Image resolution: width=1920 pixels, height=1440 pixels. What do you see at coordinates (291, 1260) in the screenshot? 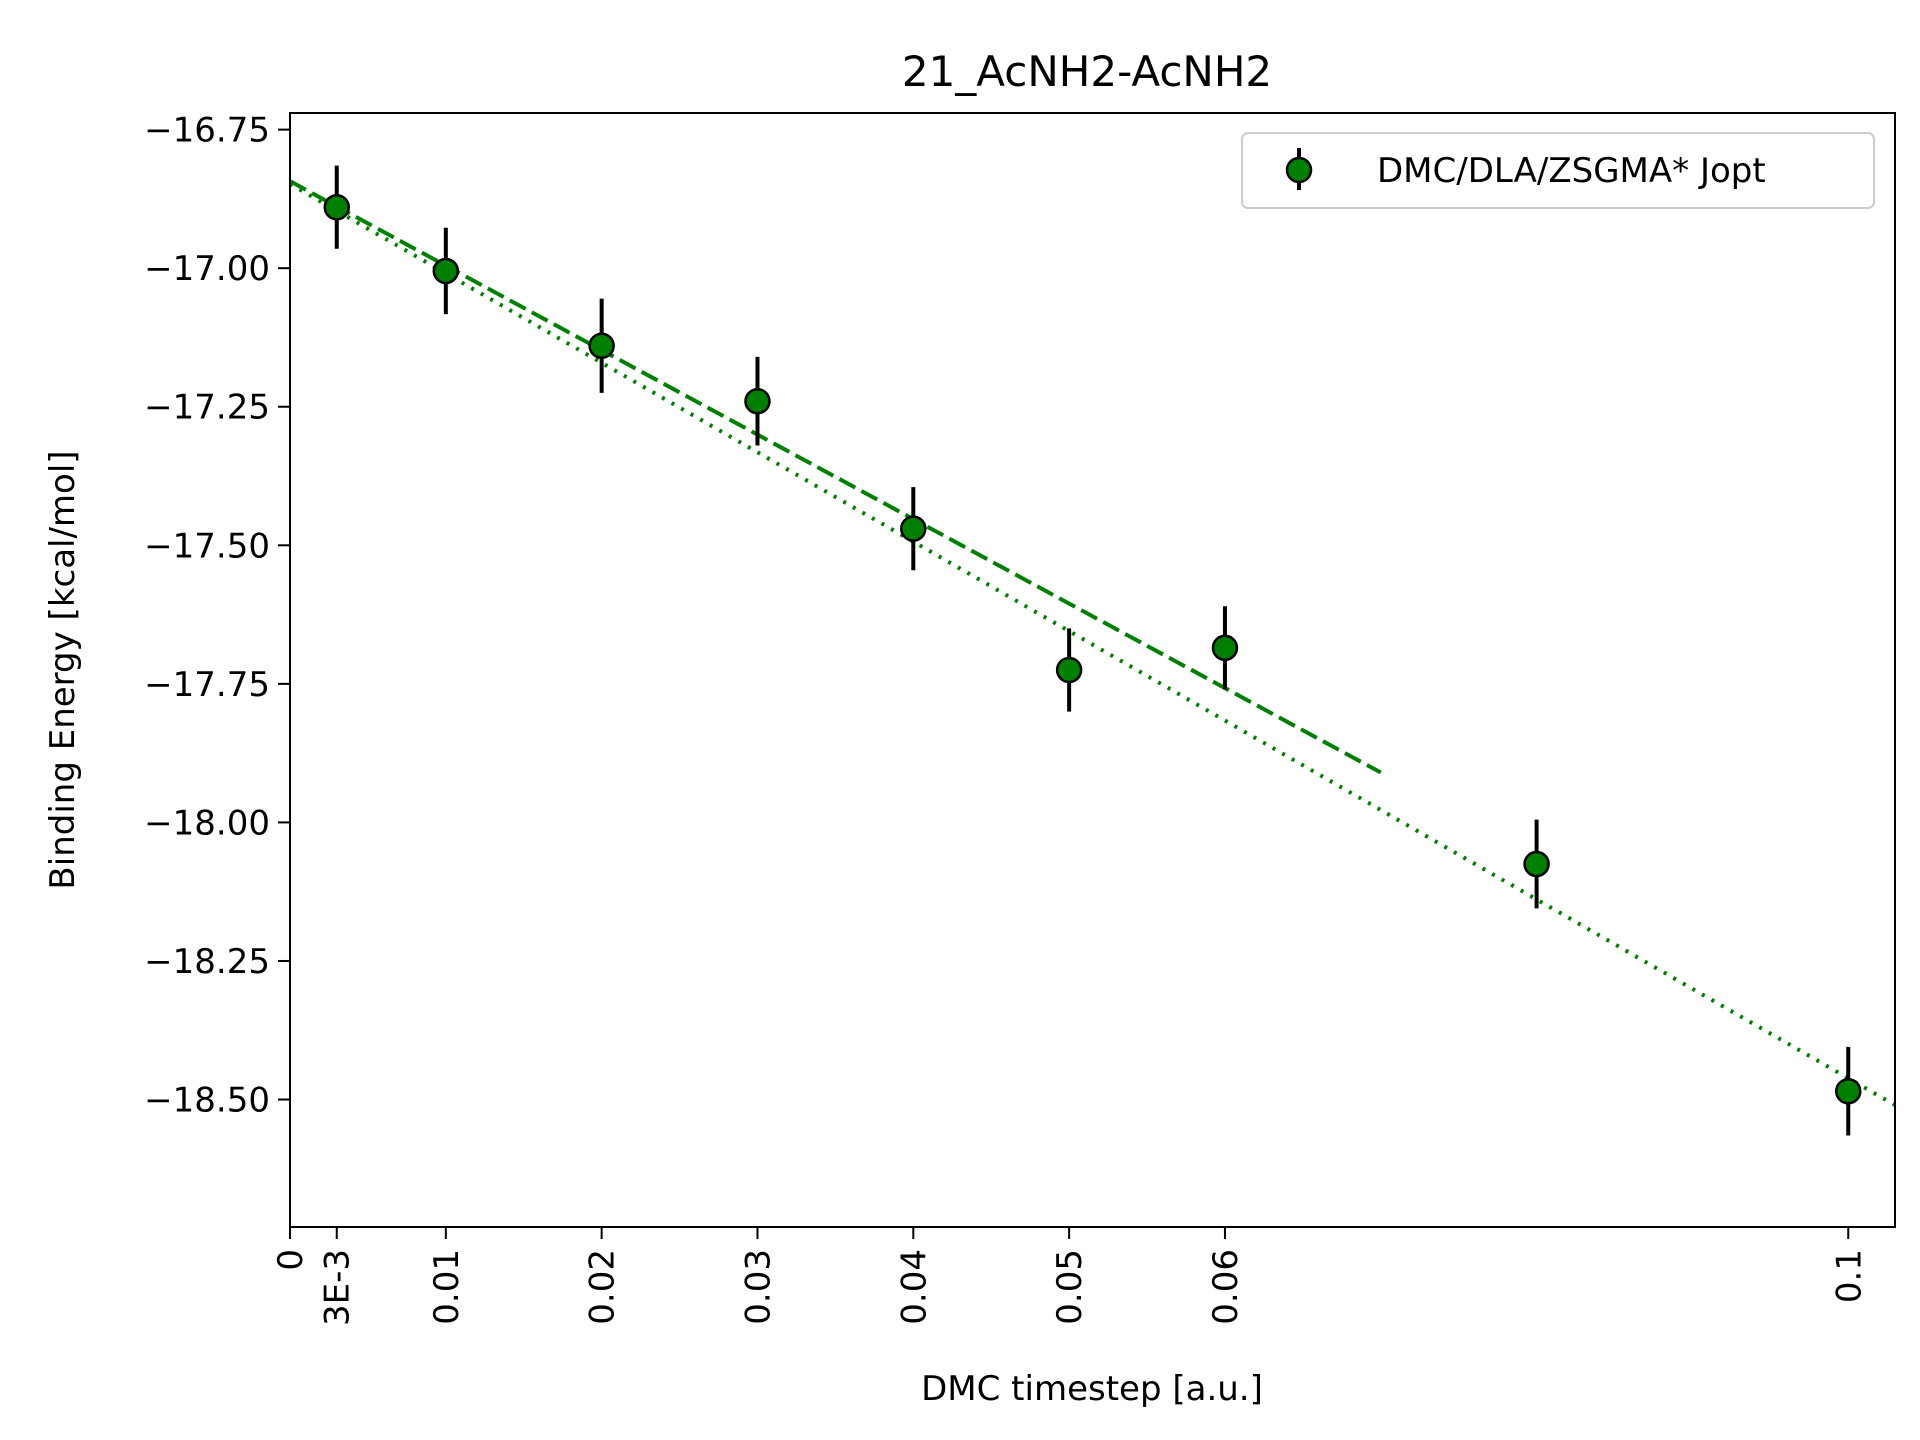
I see `x-tick-label: 0` at bounding box center [291, 1260].